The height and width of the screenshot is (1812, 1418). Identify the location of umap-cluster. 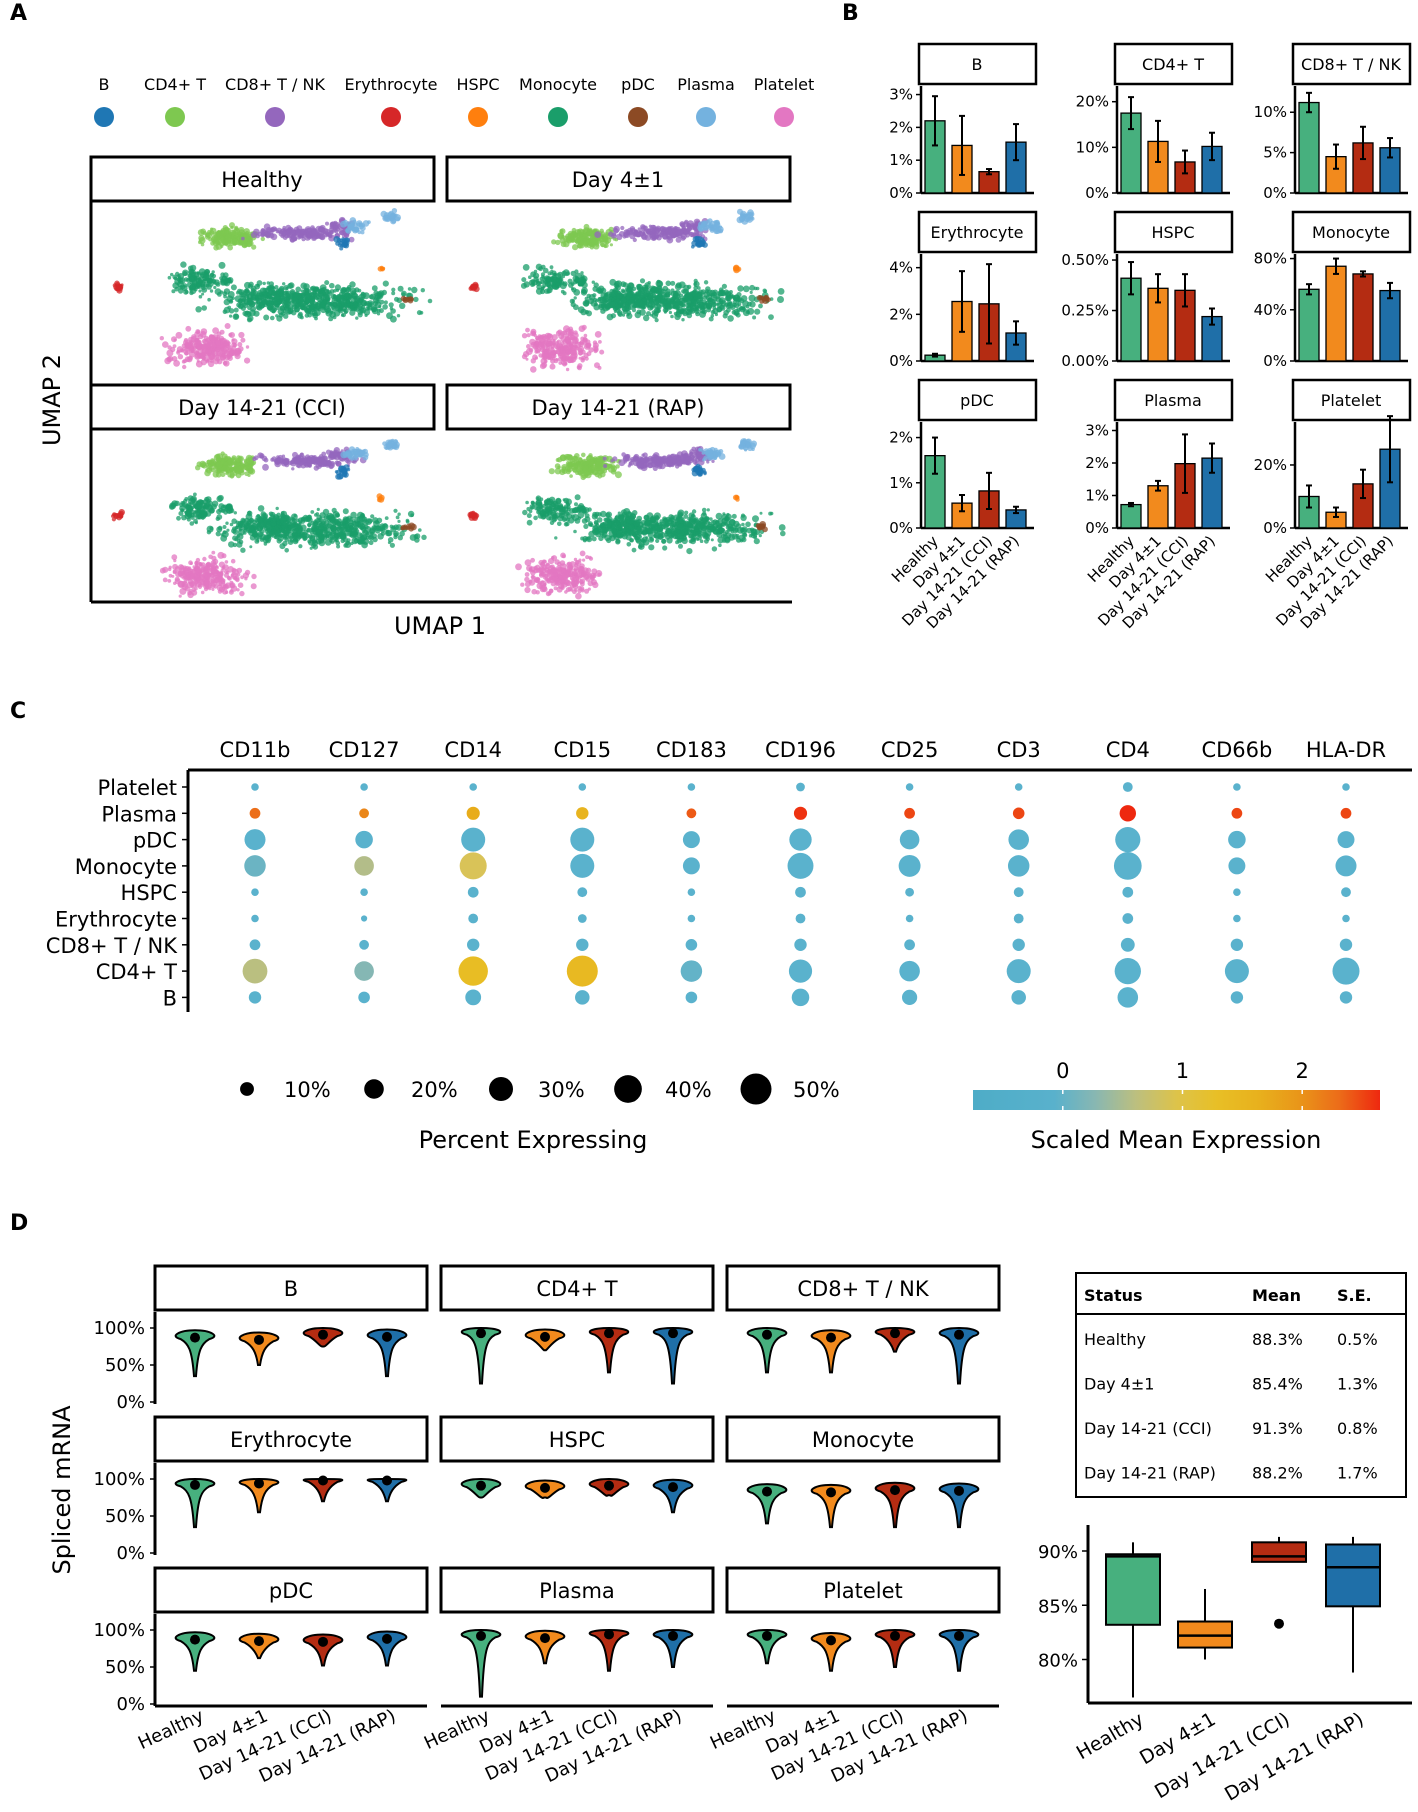
(737, 269).